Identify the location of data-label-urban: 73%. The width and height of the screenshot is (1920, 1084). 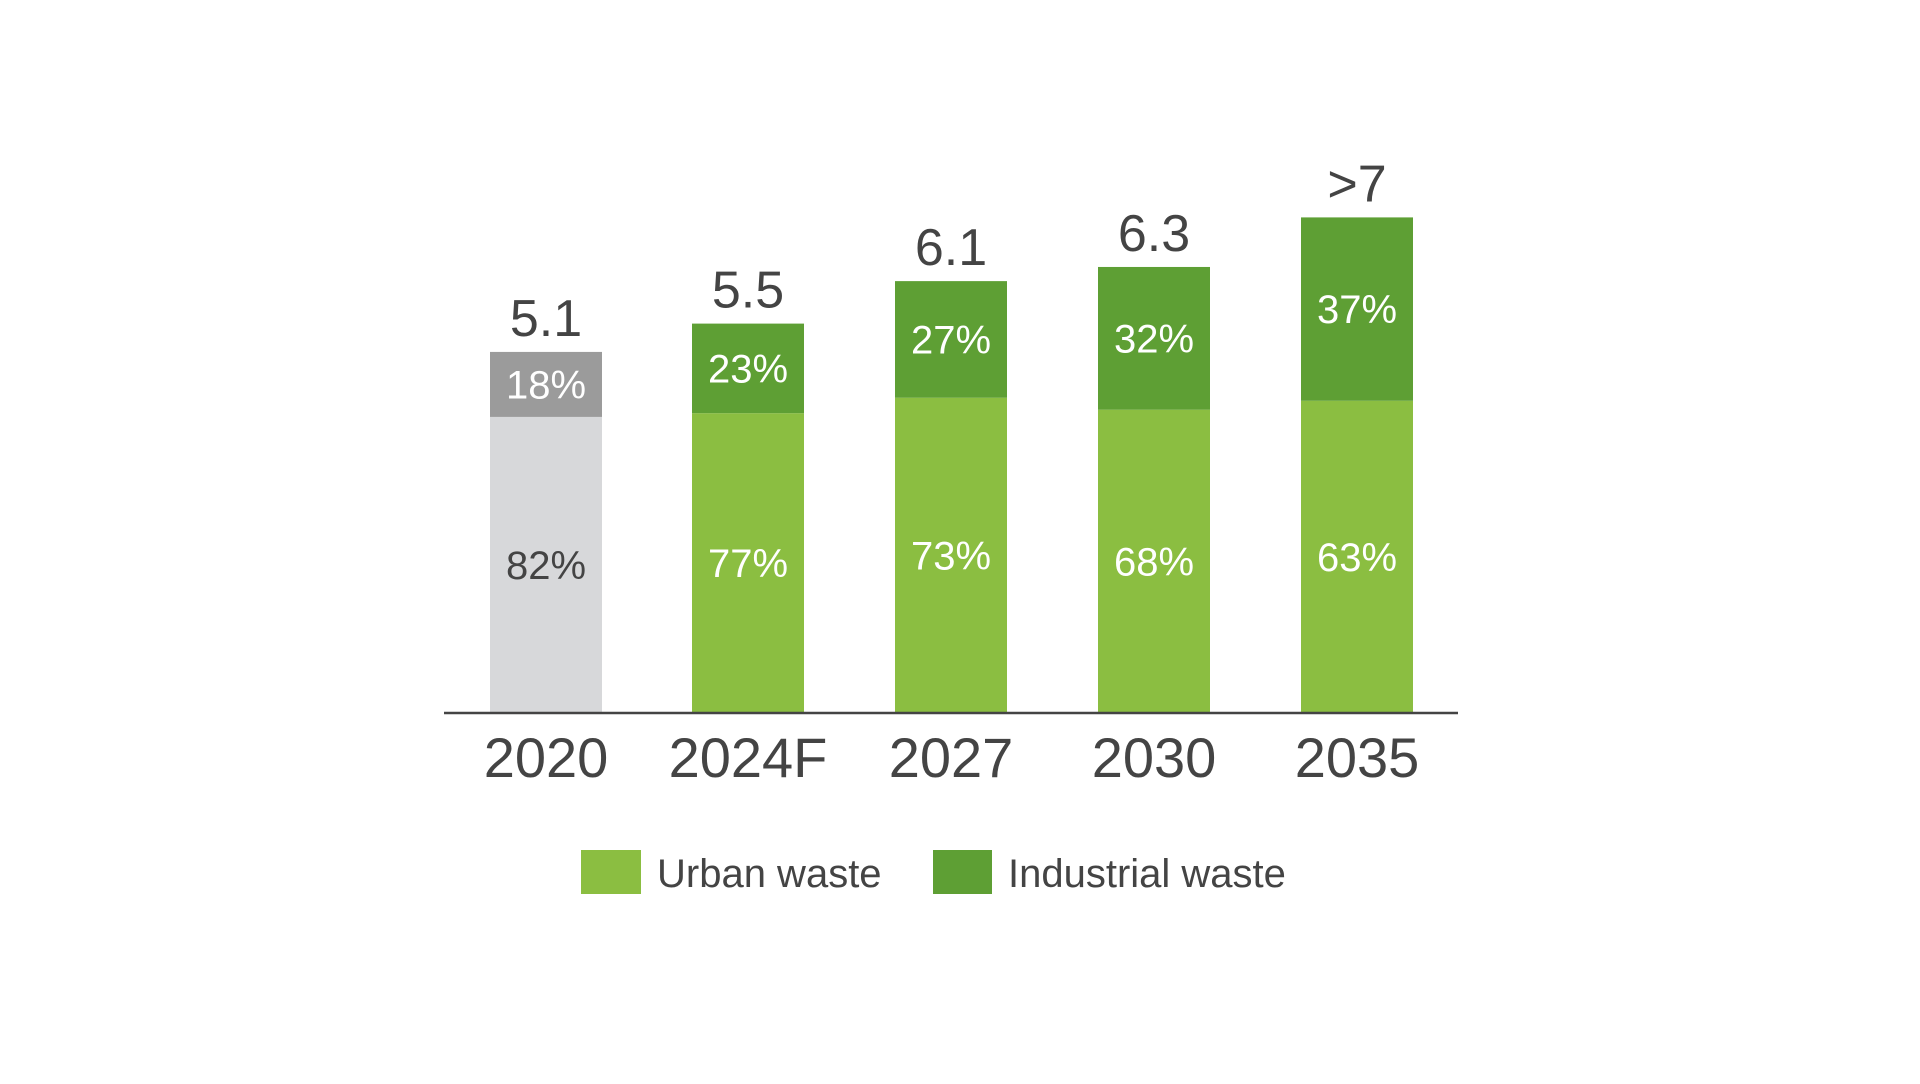
(951, 556).